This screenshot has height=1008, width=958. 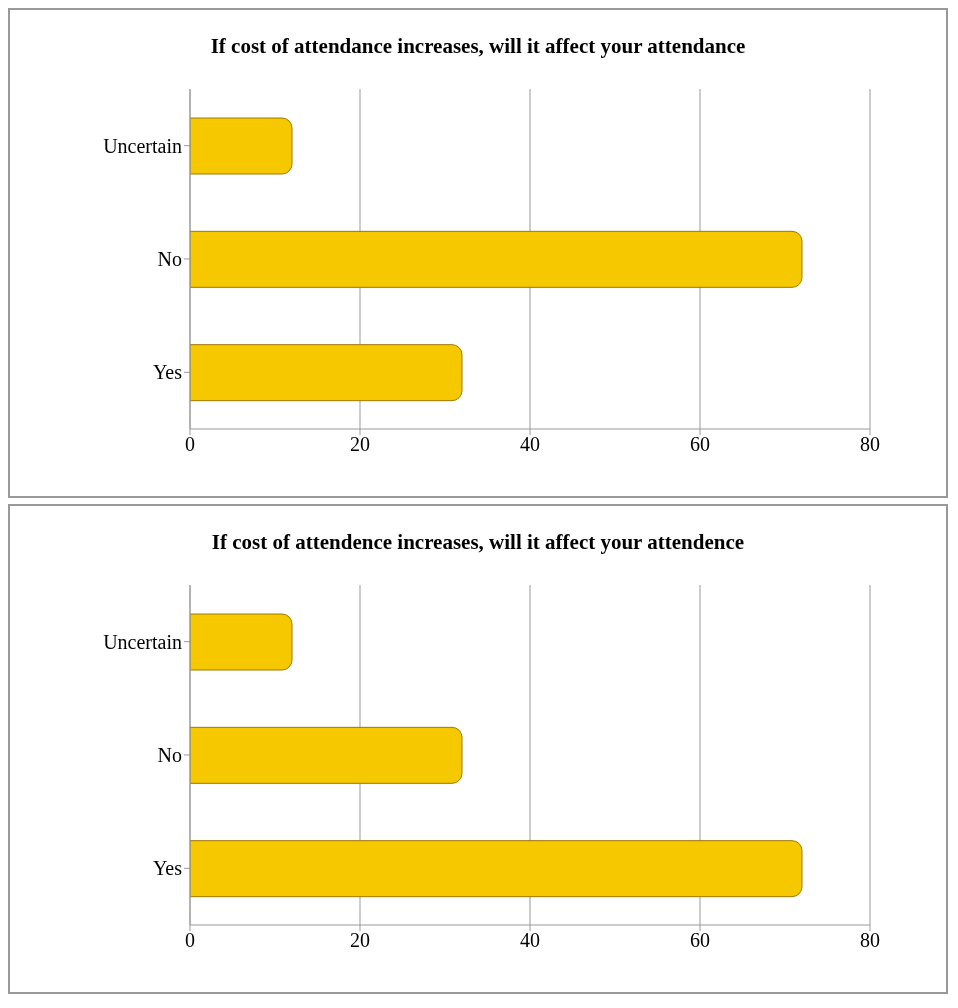 What do you see at coordinates (478, 46) in the screenshot?
I see `chart-title: If cost of attendance increases, will it affect your attendance` at bounding box center [478, 46].